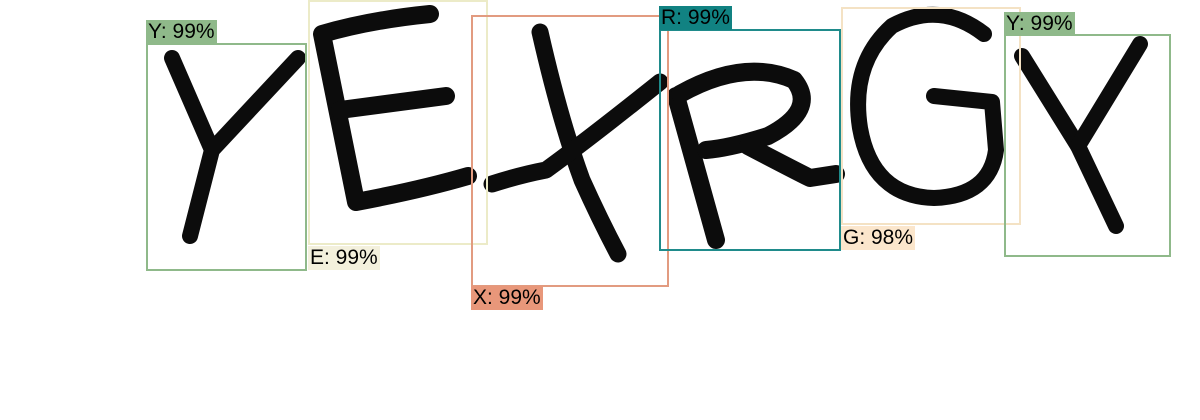 The image size is (1200, 420). Describe the element at coordinates (756, 155) in the screenshot. I see `glyph-r` at that location.